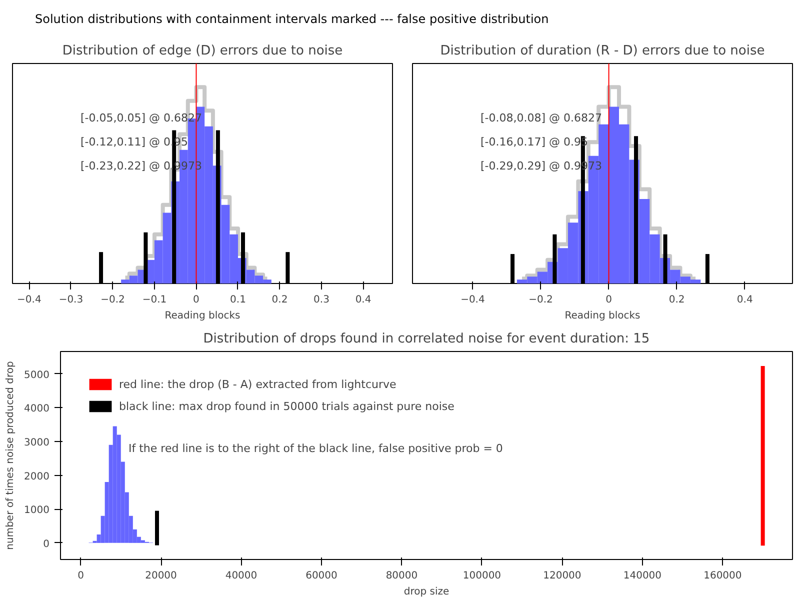 This screenshot has height=600, width=800. What do you see at coordinates (10, 455) in the screenshot?
I see `y-axis-title: number of times noise produced drop` at bounding box center [10, 455].